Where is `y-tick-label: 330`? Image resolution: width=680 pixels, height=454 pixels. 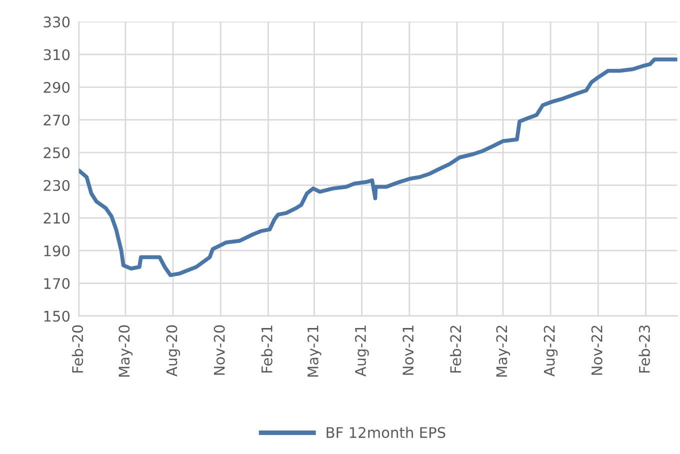
y-tick-label: 330 is located at coordinates (57, 22).